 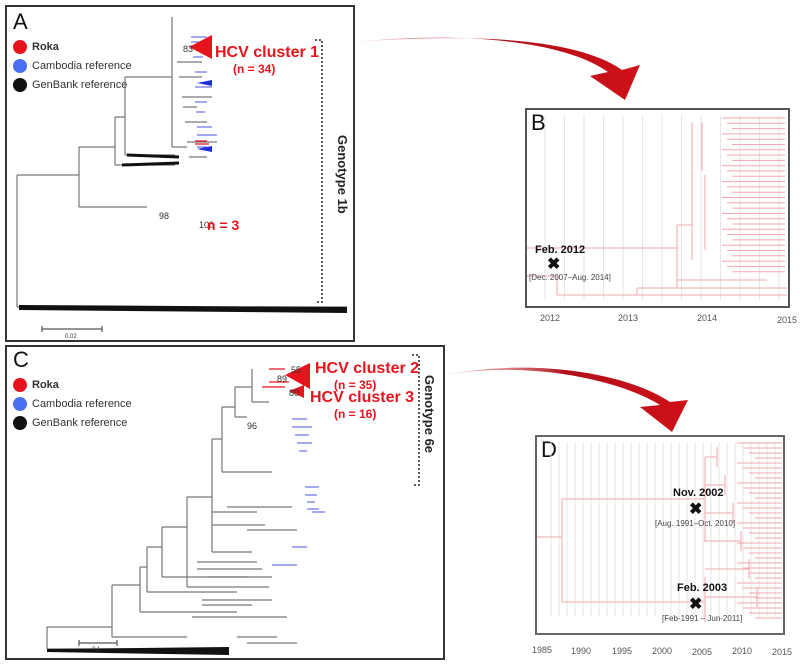 What do you see at coordinates (702, 588) in the screenshot?
I see `mrca-date-cluster-3: Feb. 2003` at bounding box center [702, 588].